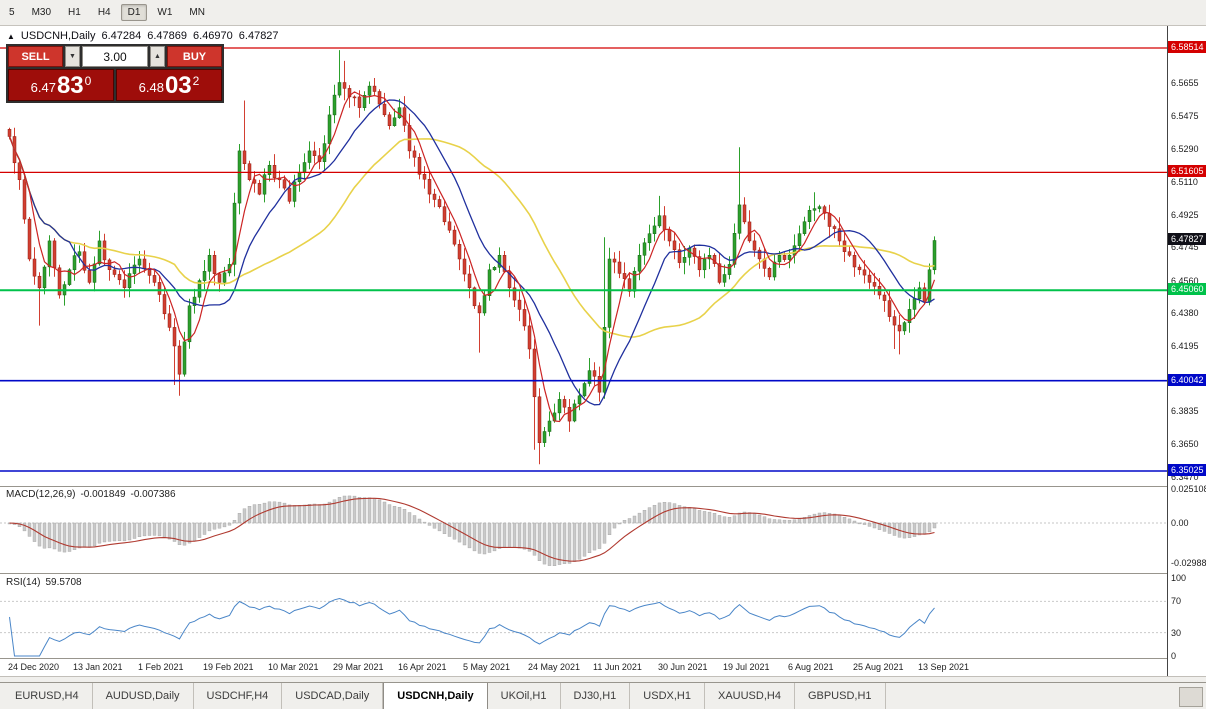 This screenshot has height=709, width=1206. I want to click on time-axis-label: 11 Jun 2021, so click(617, 667).